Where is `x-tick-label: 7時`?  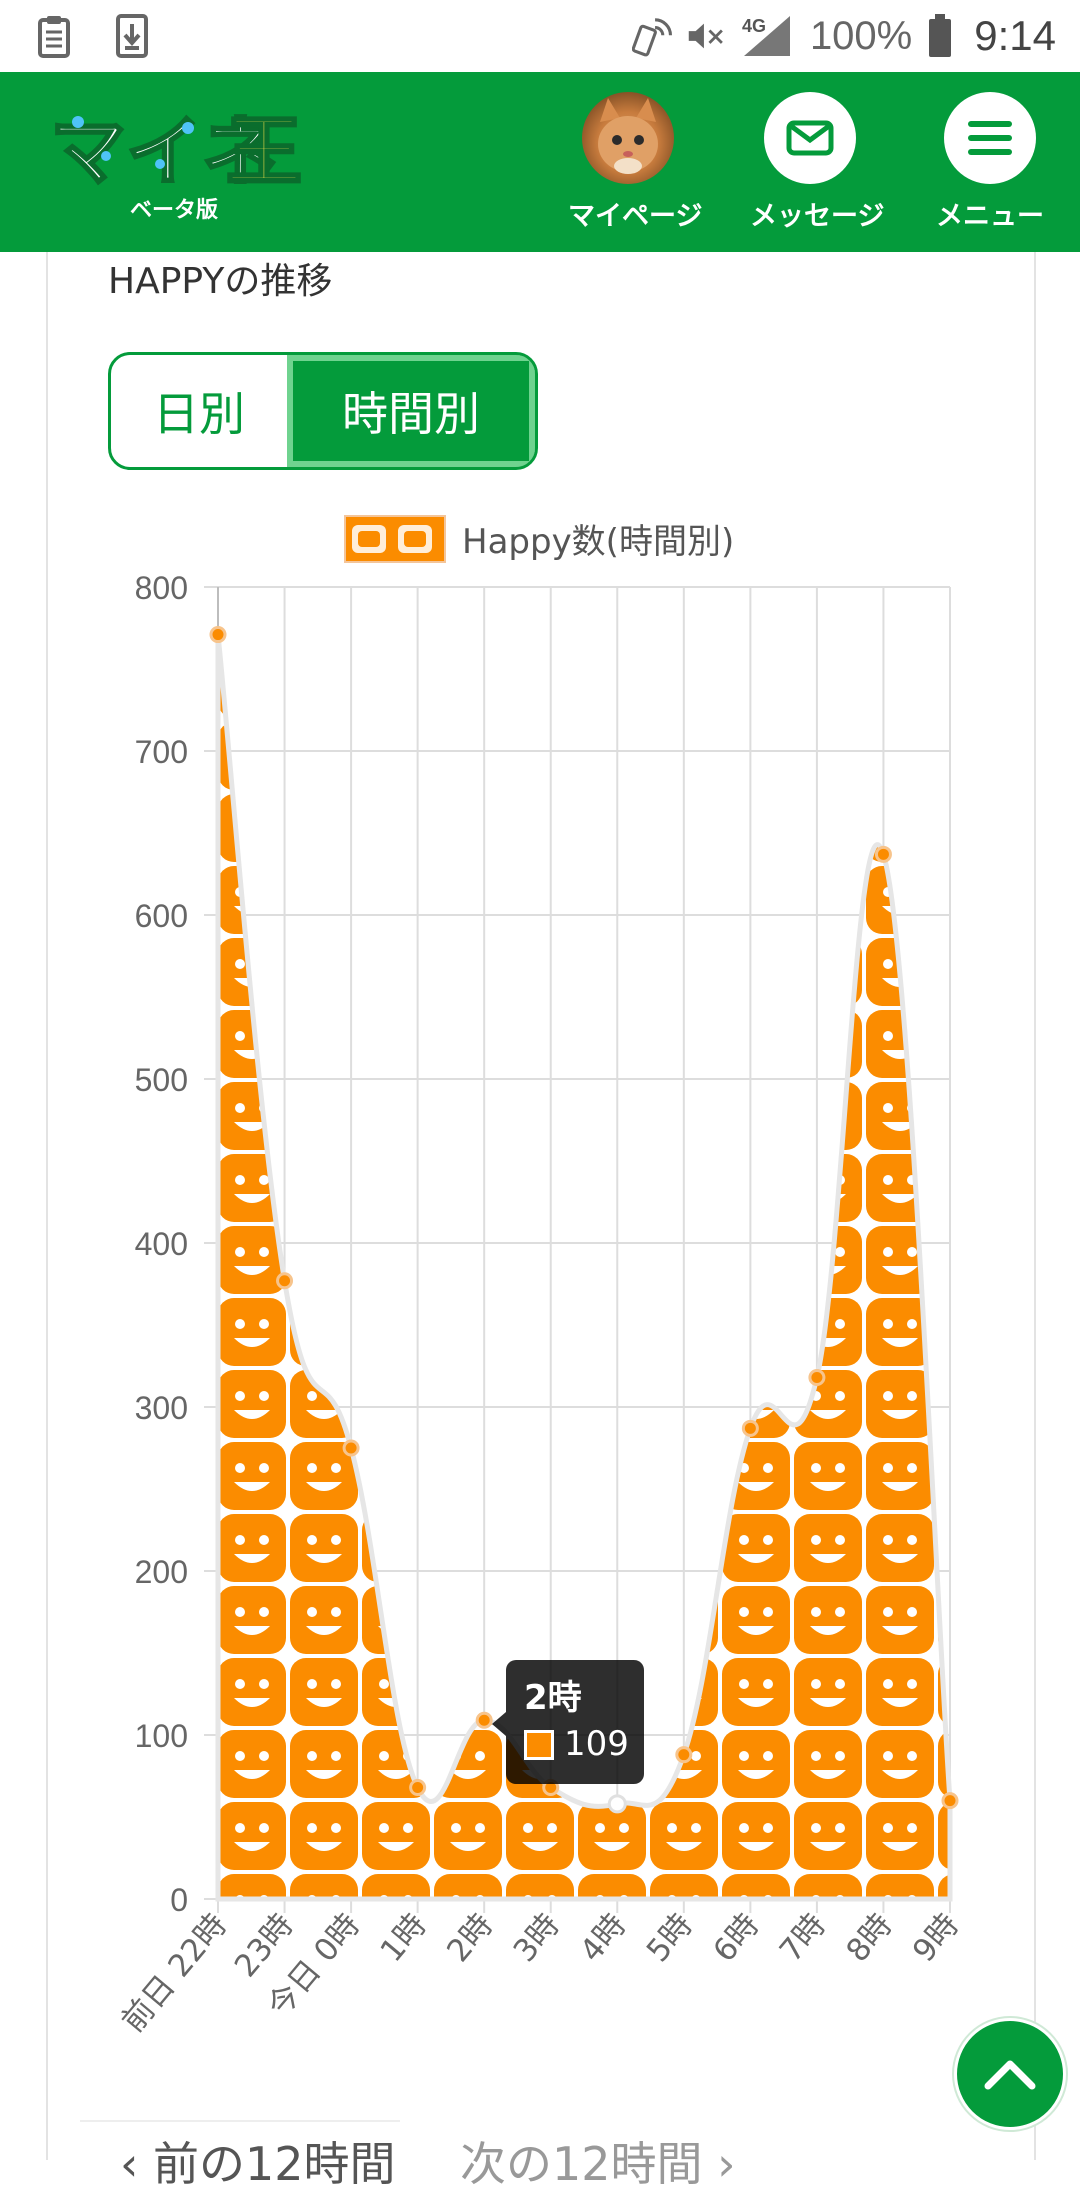 x-tick-label: 7時 is located at coordinates (803, 1938).